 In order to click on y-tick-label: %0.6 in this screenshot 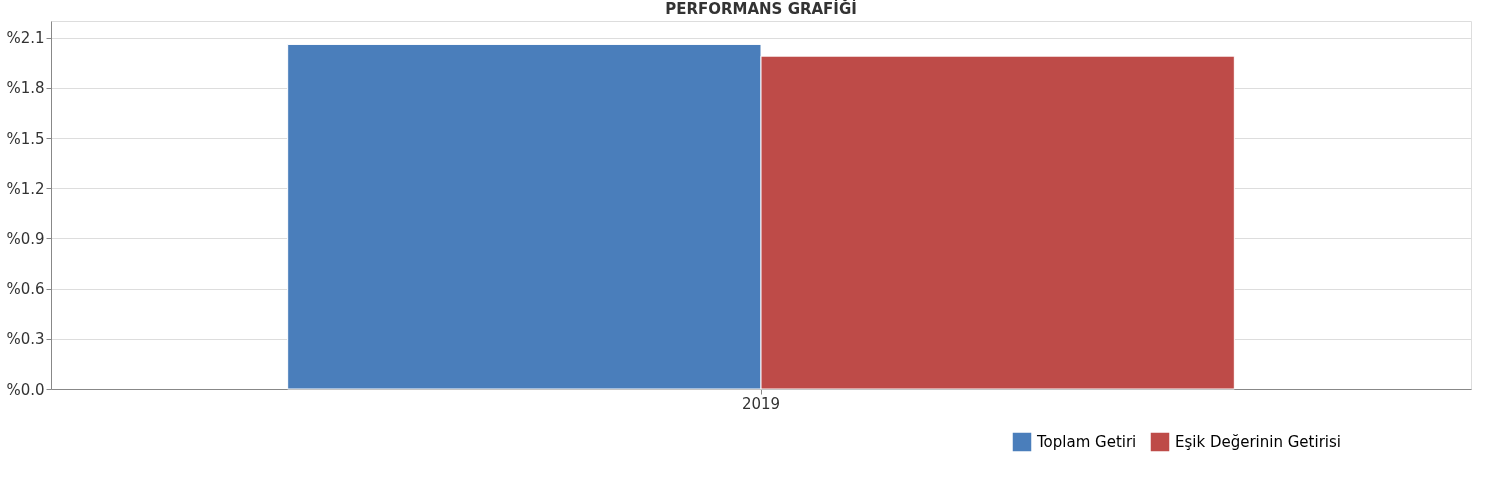, I will do `click(25, 289)`.